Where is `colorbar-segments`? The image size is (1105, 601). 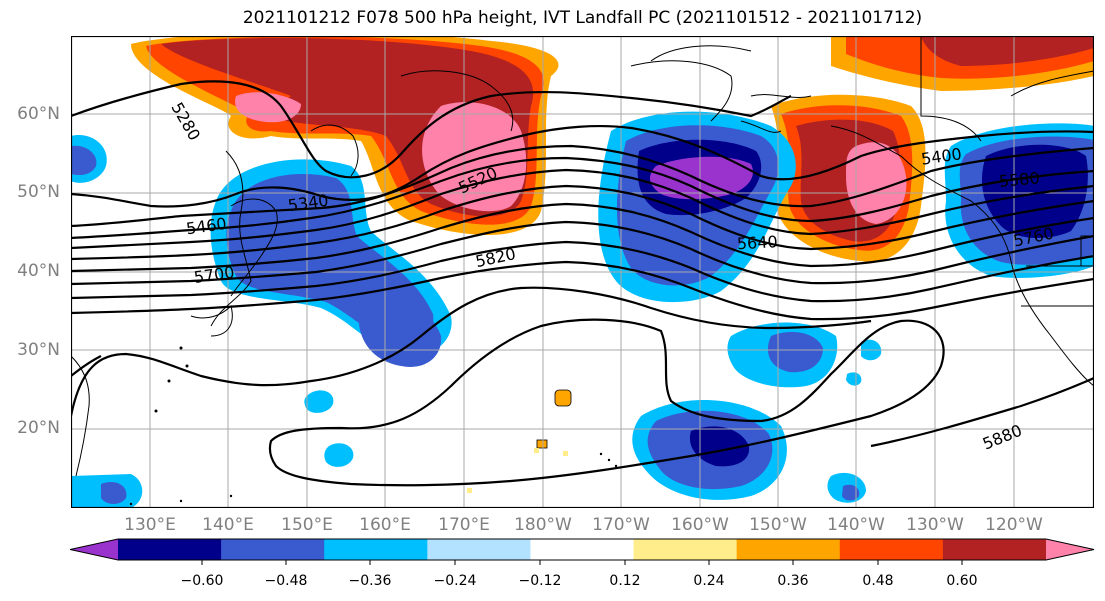 colorbar-segments is located at coordinates (582, 549).